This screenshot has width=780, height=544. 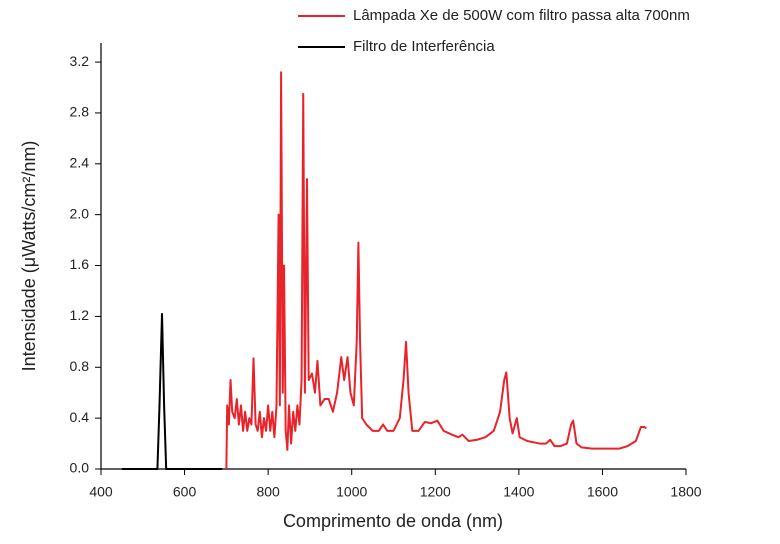 What do you see at coordinates (80, 213) in the screenshot?
I see `y-tick-label: 2.0` at bounding box center [80, 213].